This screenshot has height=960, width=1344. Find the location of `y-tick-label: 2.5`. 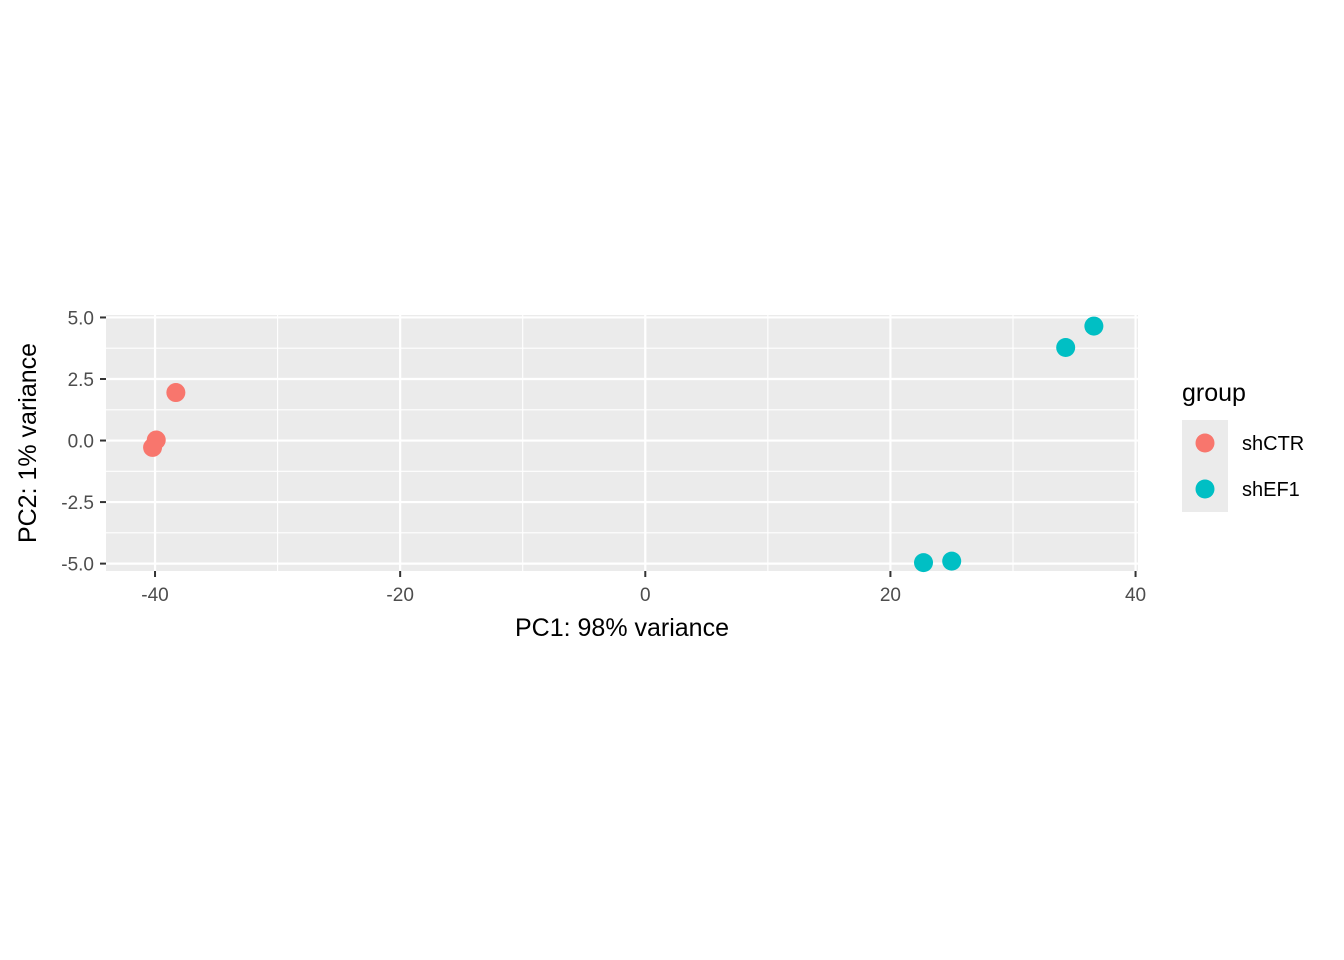

y-tick-label: 2.5 is located at coordinates (81, 380).